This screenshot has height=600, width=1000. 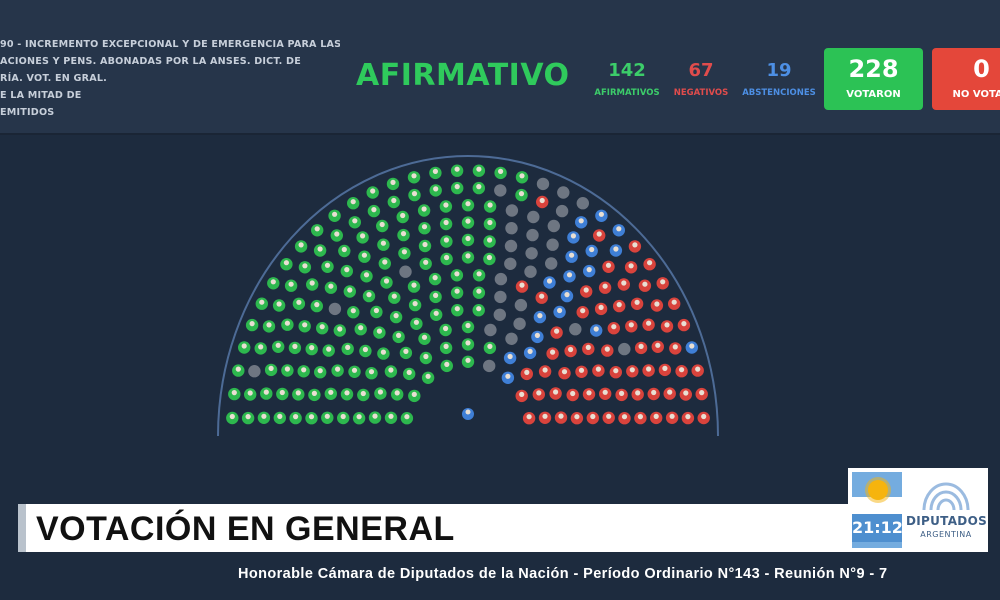 I want to click on voted-box: 228 VOTARON, so click(x=873, y=79).